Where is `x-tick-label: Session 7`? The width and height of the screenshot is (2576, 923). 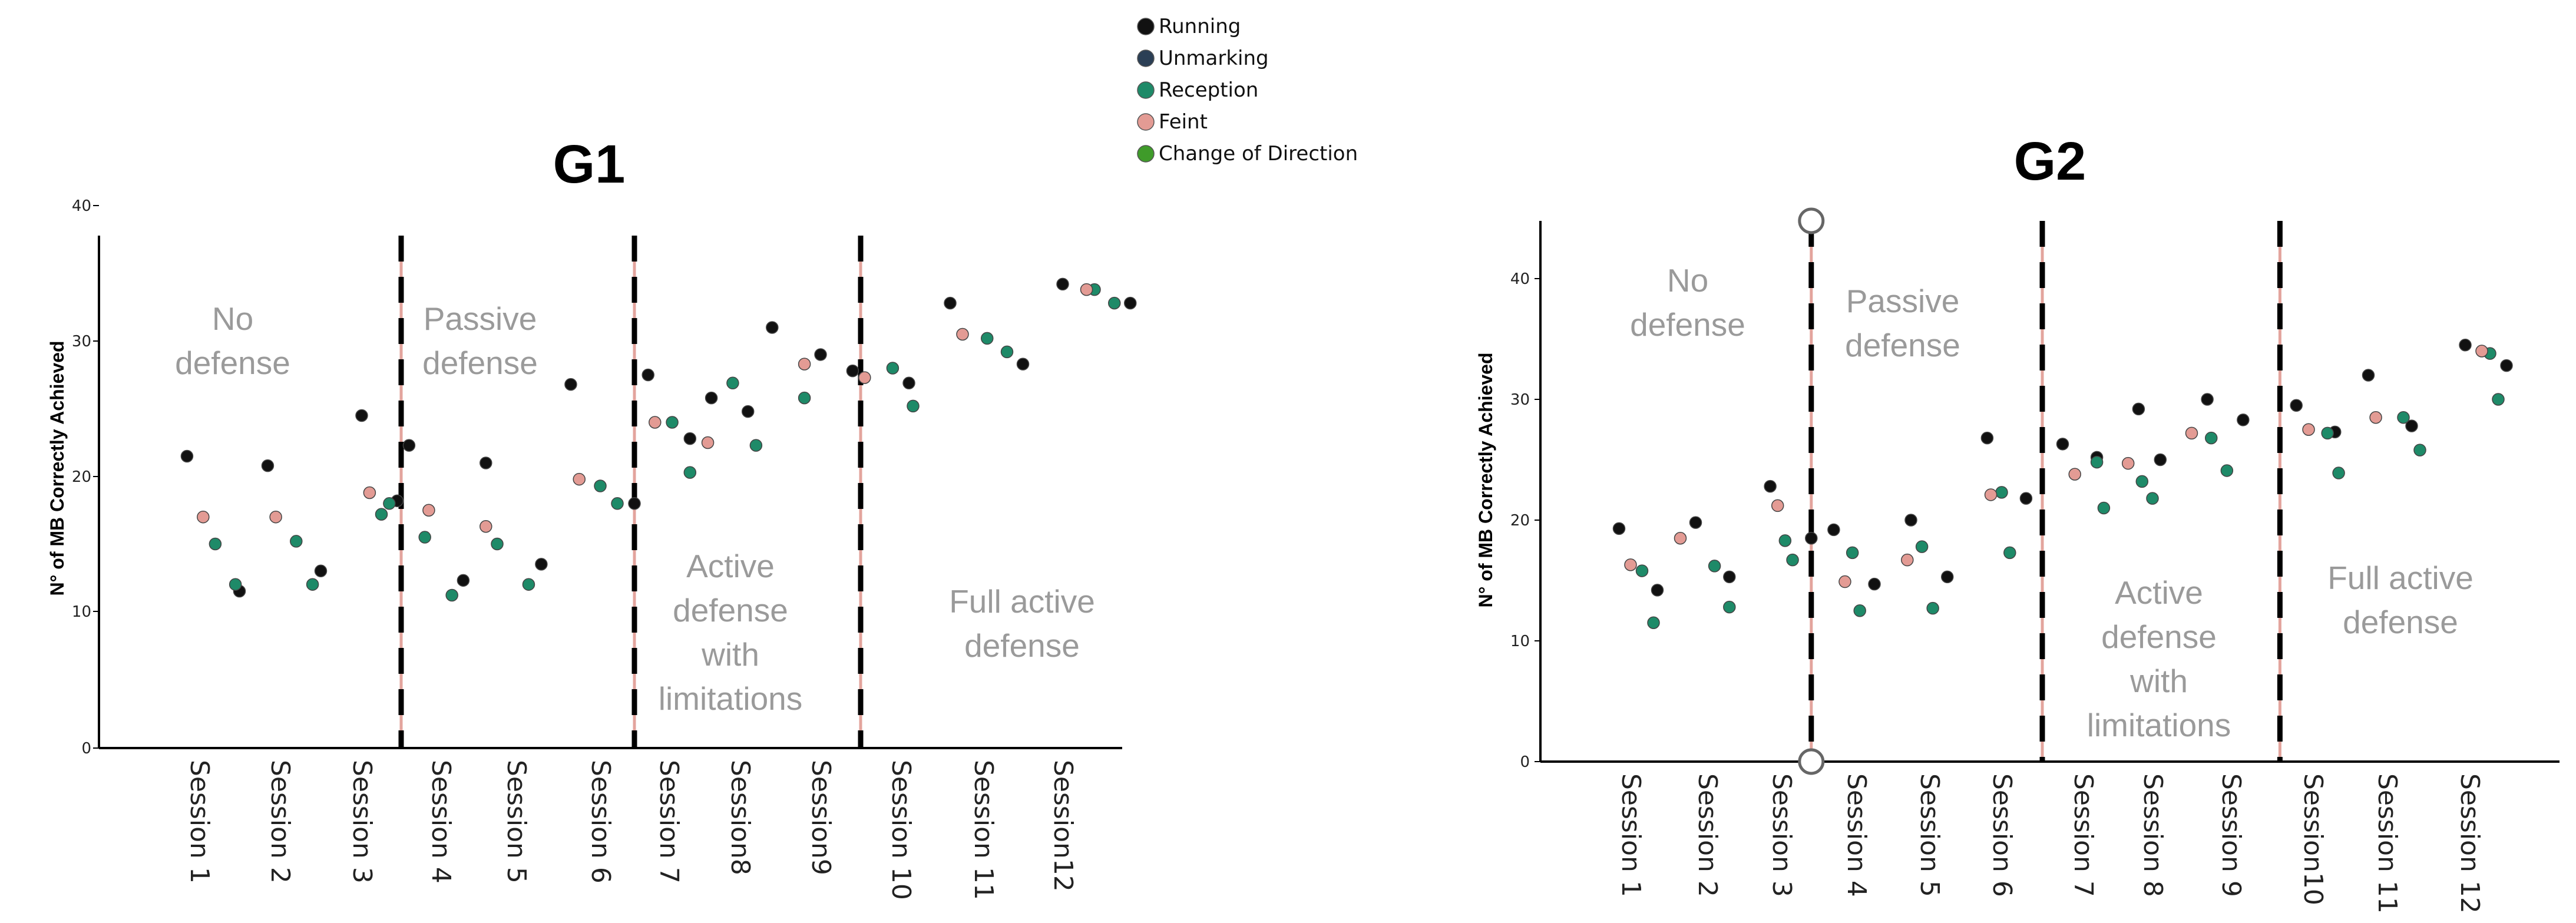
x-tick-label: Session 7 is located at coordinates (2083, 835).